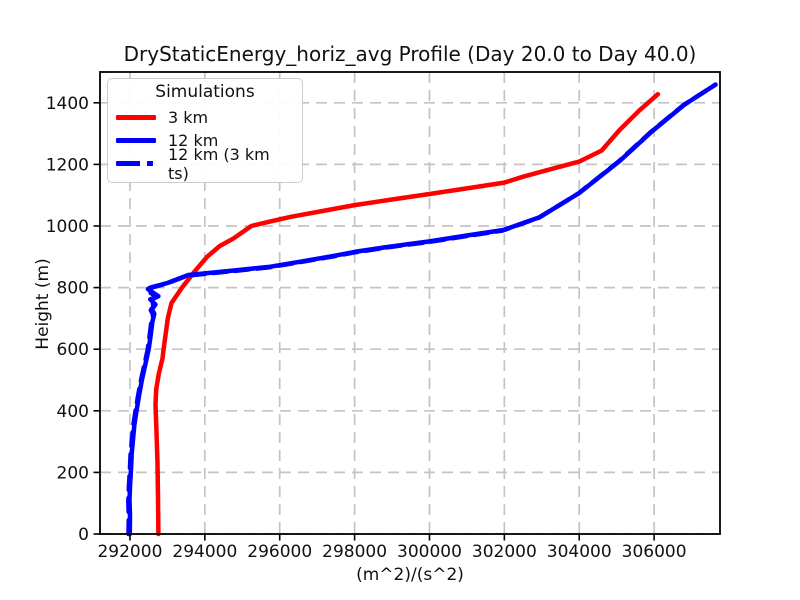 Image resolution: width=800 pixels, height=600 pixels. What do you see at coordinates (73, 350) in the screenshot?
I see `y-tick-label: 600` at bounding box center [73, 350].